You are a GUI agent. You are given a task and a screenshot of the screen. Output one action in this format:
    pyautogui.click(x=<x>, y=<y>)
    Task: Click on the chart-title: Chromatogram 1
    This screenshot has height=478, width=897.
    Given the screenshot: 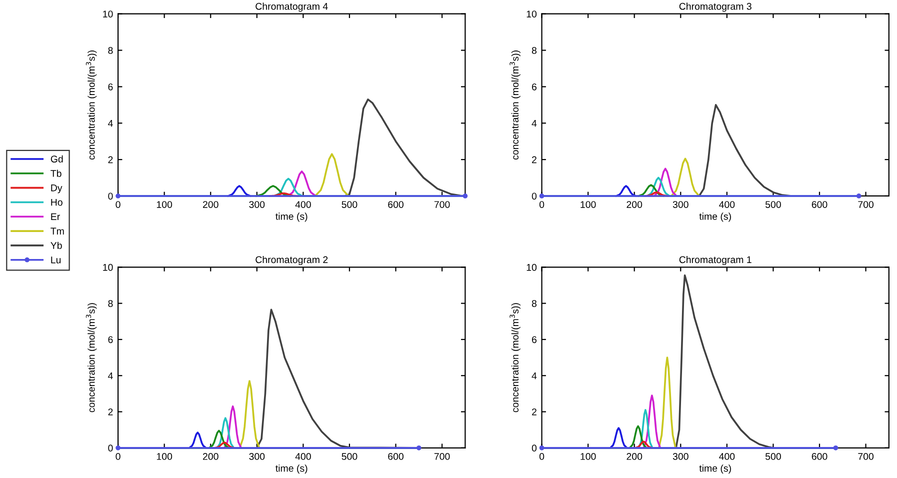 What is the action you would take?
    pyautogui.click(x=715, y=261)
    